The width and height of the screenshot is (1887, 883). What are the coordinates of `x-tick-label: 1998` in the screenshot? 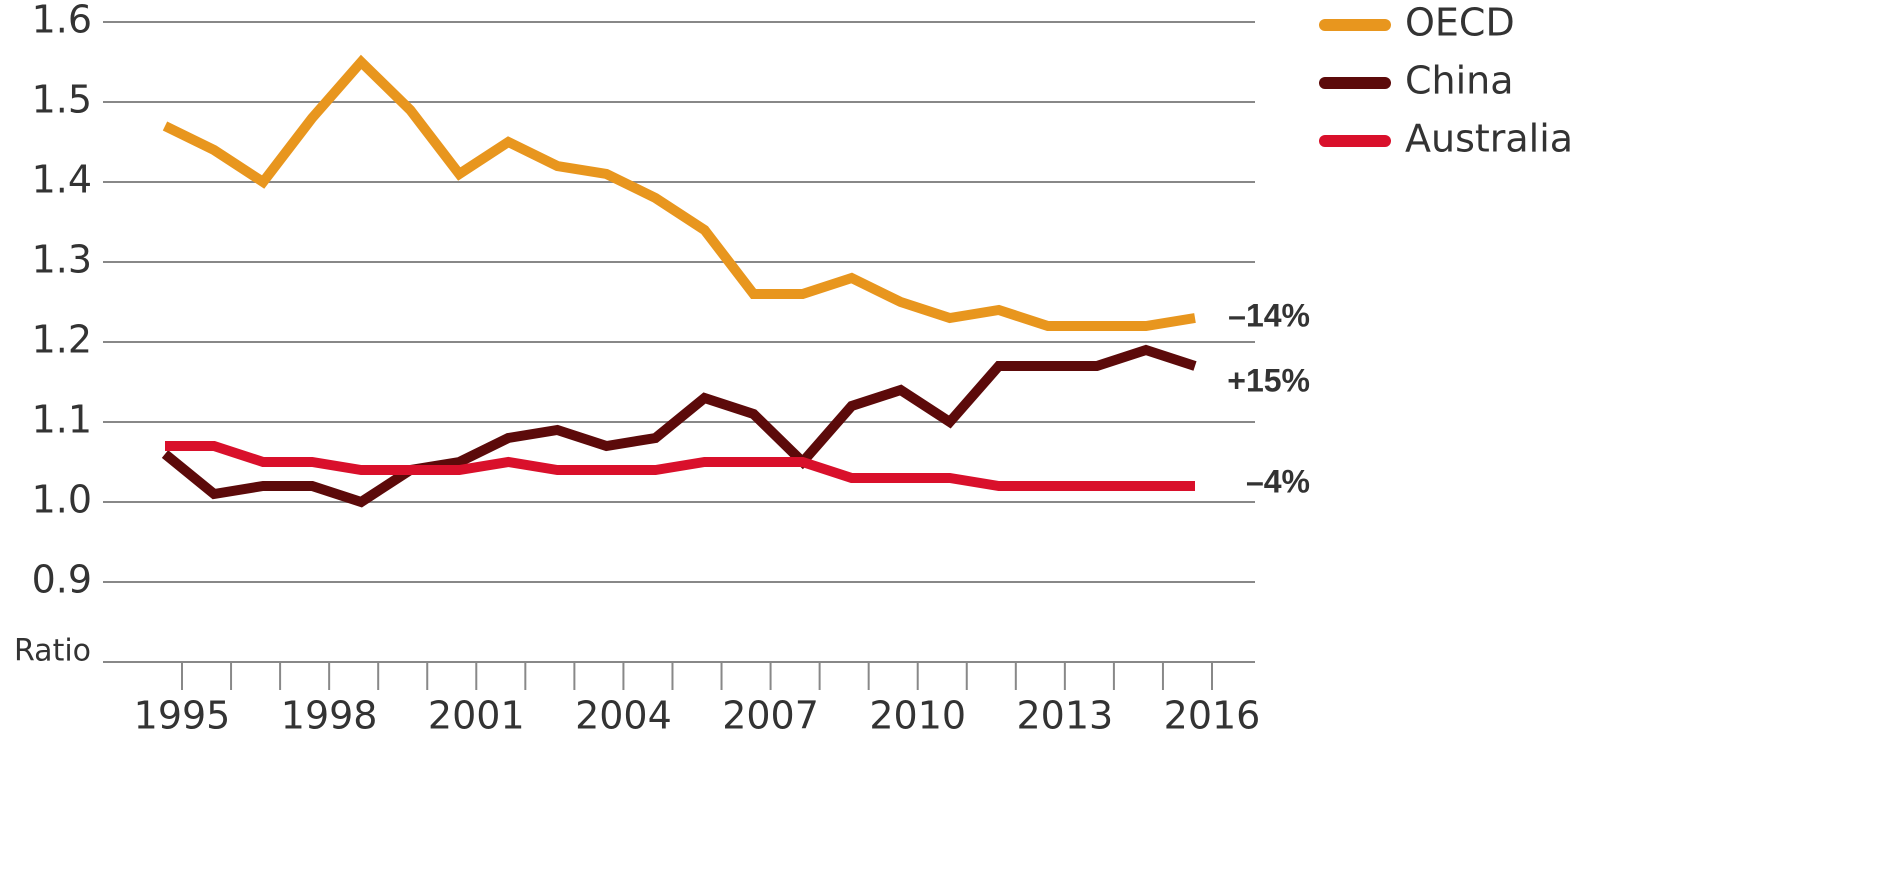 It's located at (329, 716).